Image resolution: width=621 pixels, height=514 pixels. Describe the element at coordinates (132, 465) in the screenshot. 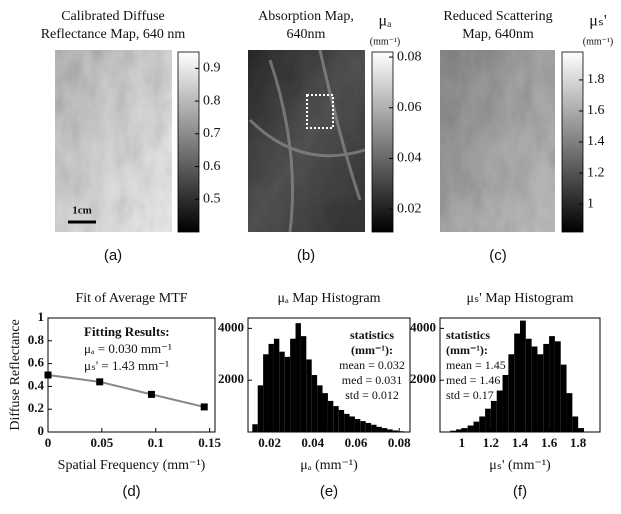

I see `x-axis-label: Spatial Frequency (mm⁻¹)` at that location.